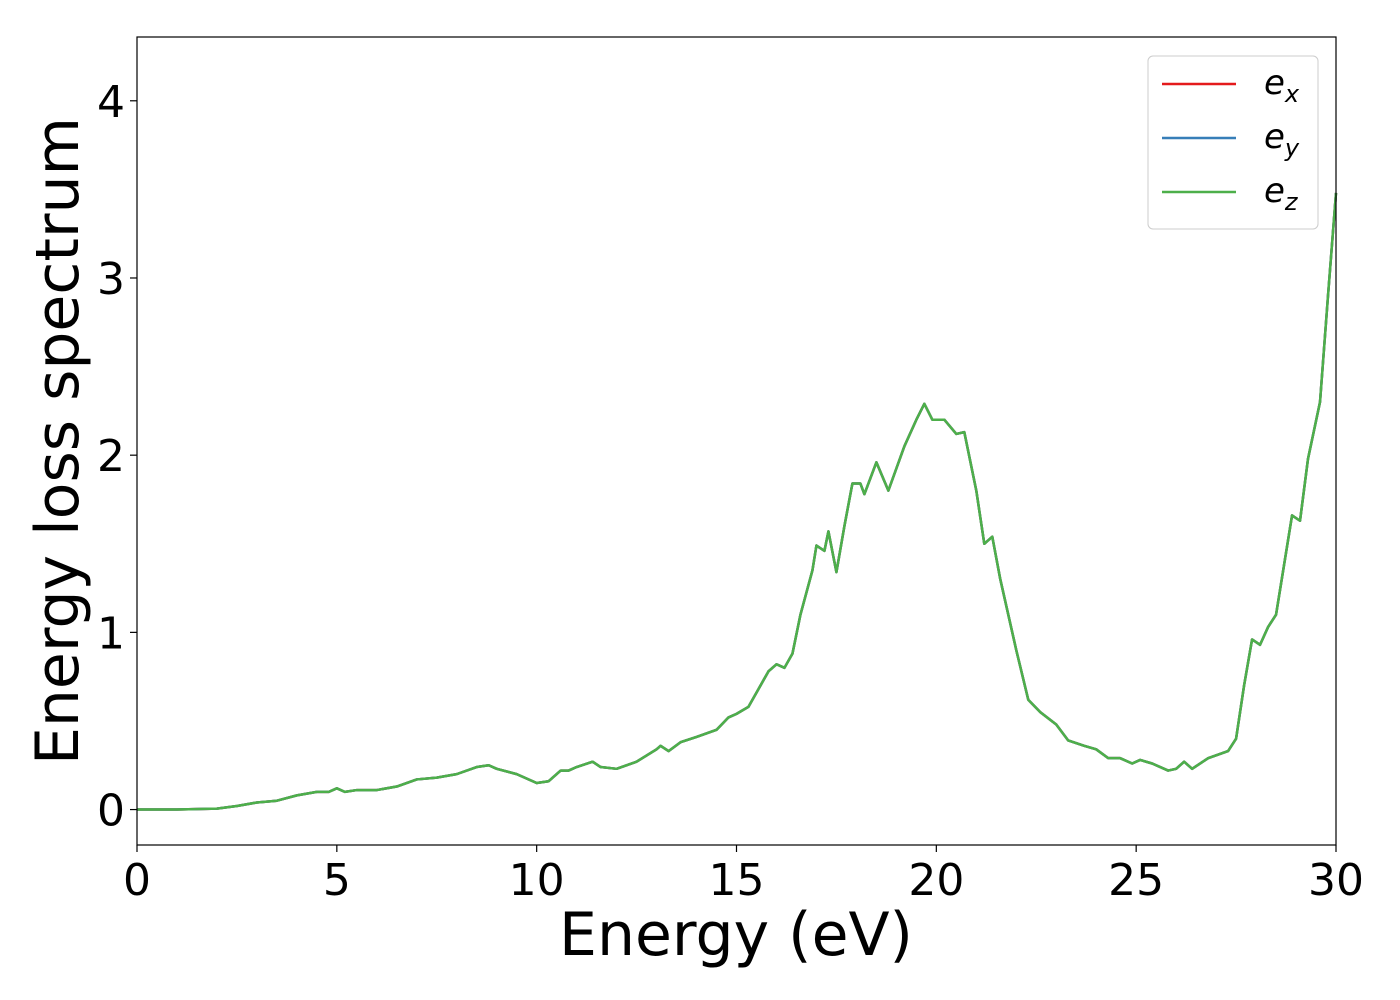 This screenshot has width=1400, height=1000. I want to click on x-tick-label: 30, so click(1336, 880).